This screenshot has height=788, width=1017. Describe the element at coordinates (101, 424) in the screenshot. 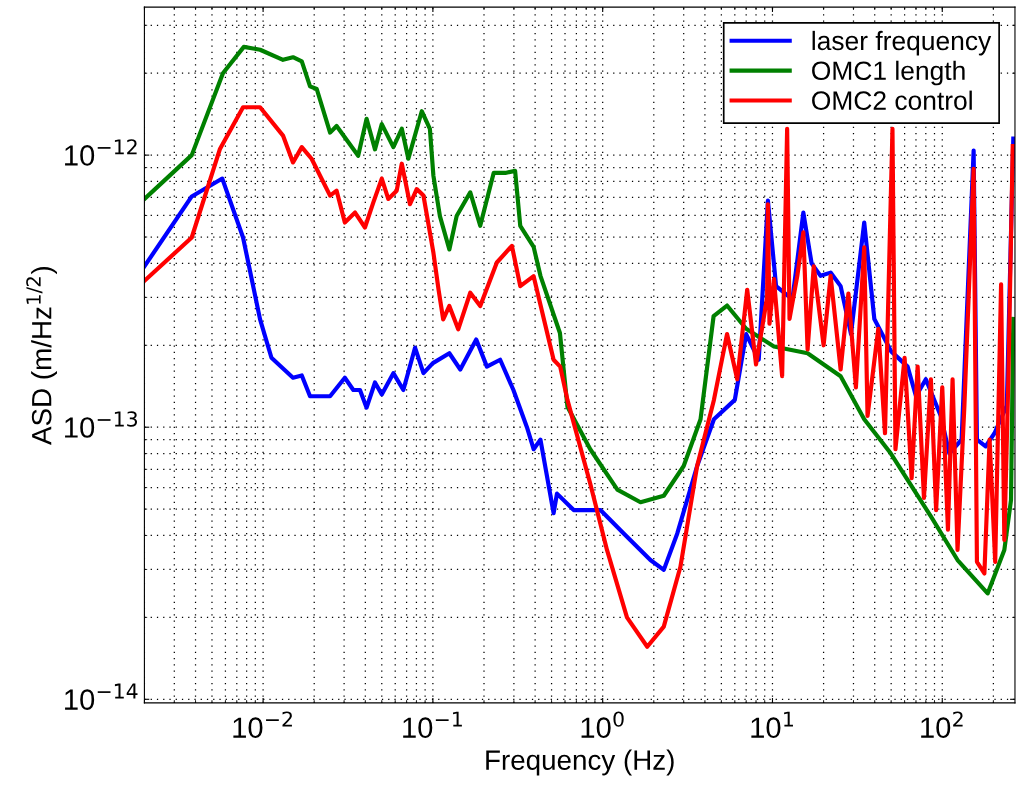

I see `y-tick-label: 10$^{−13}$` at that location.